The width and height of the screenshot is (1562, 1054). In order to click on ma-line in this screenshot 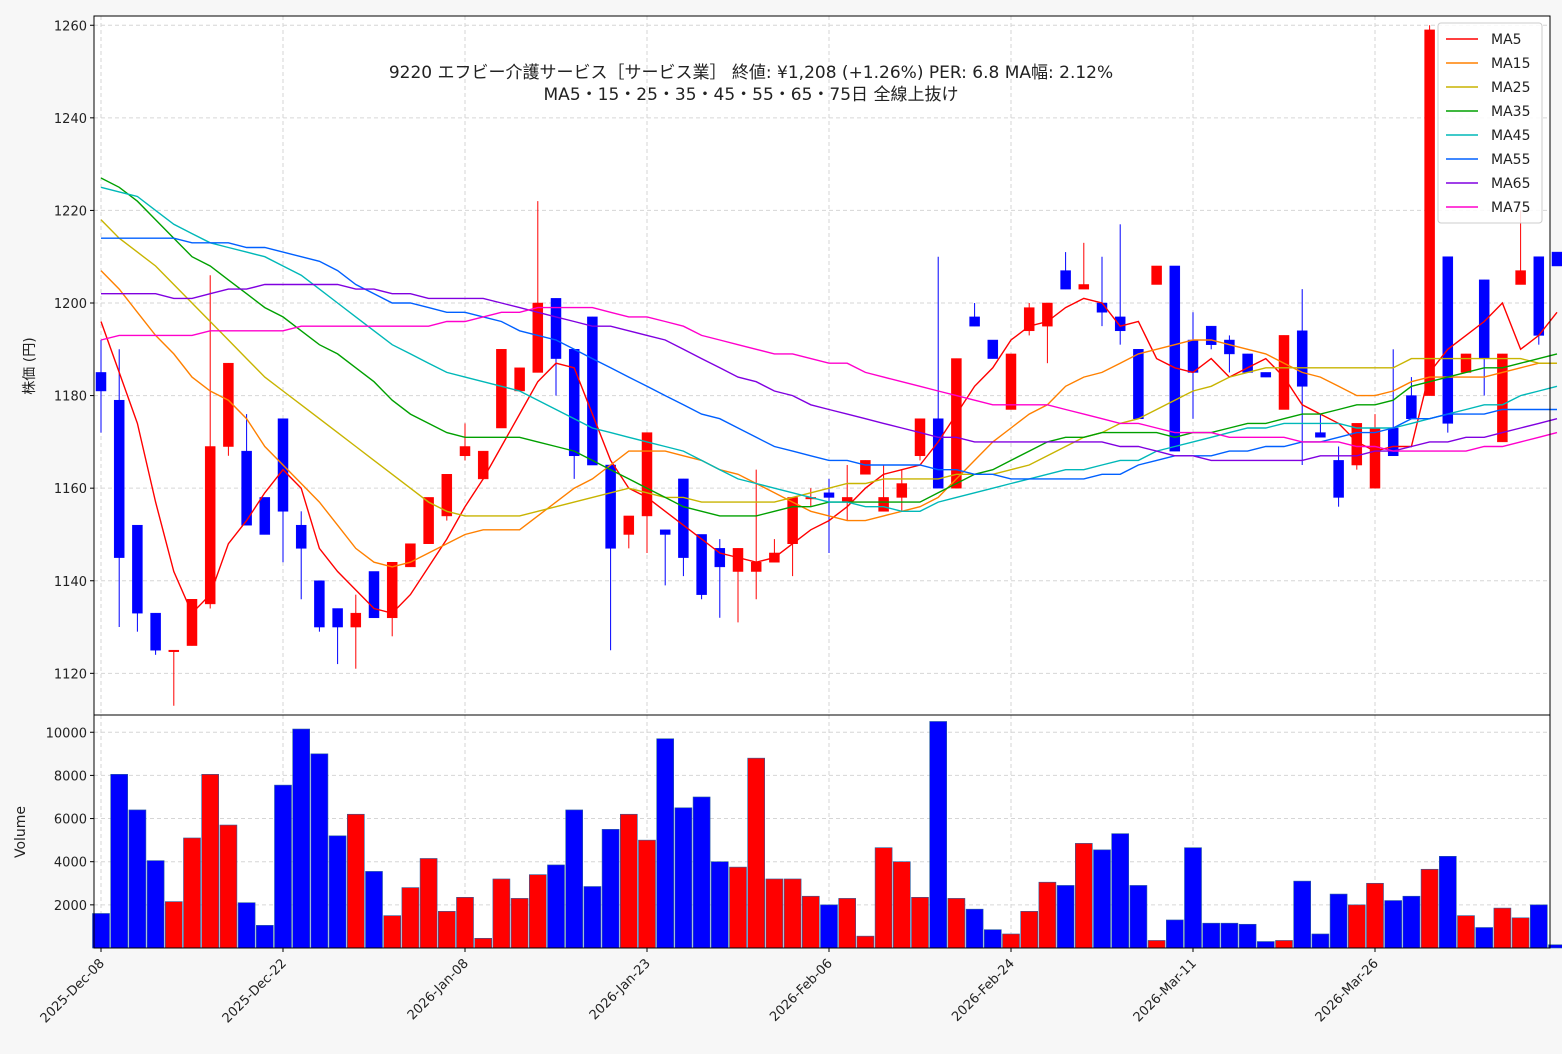, I will do `click(829, 379)`.